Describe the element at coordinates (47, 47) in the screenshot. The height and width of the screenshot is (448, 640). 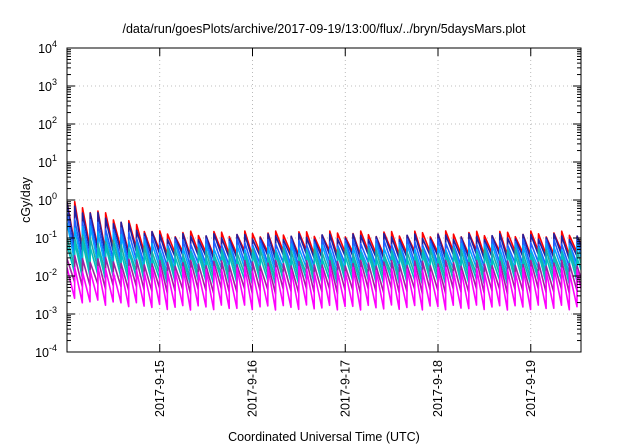
I see `y-tick-label: 10⁴` at that location.